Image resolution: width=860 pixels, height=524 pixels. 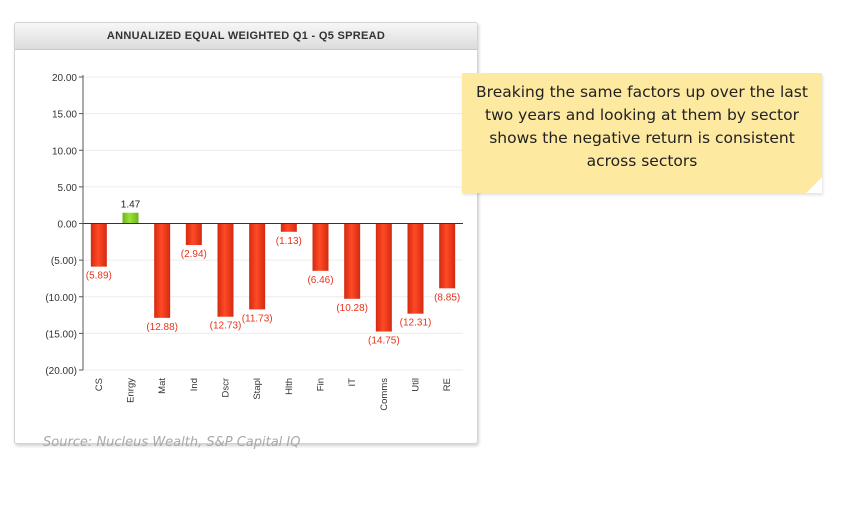 I want to click on y-tick-label: 20.00, so click(x=64, y=78).